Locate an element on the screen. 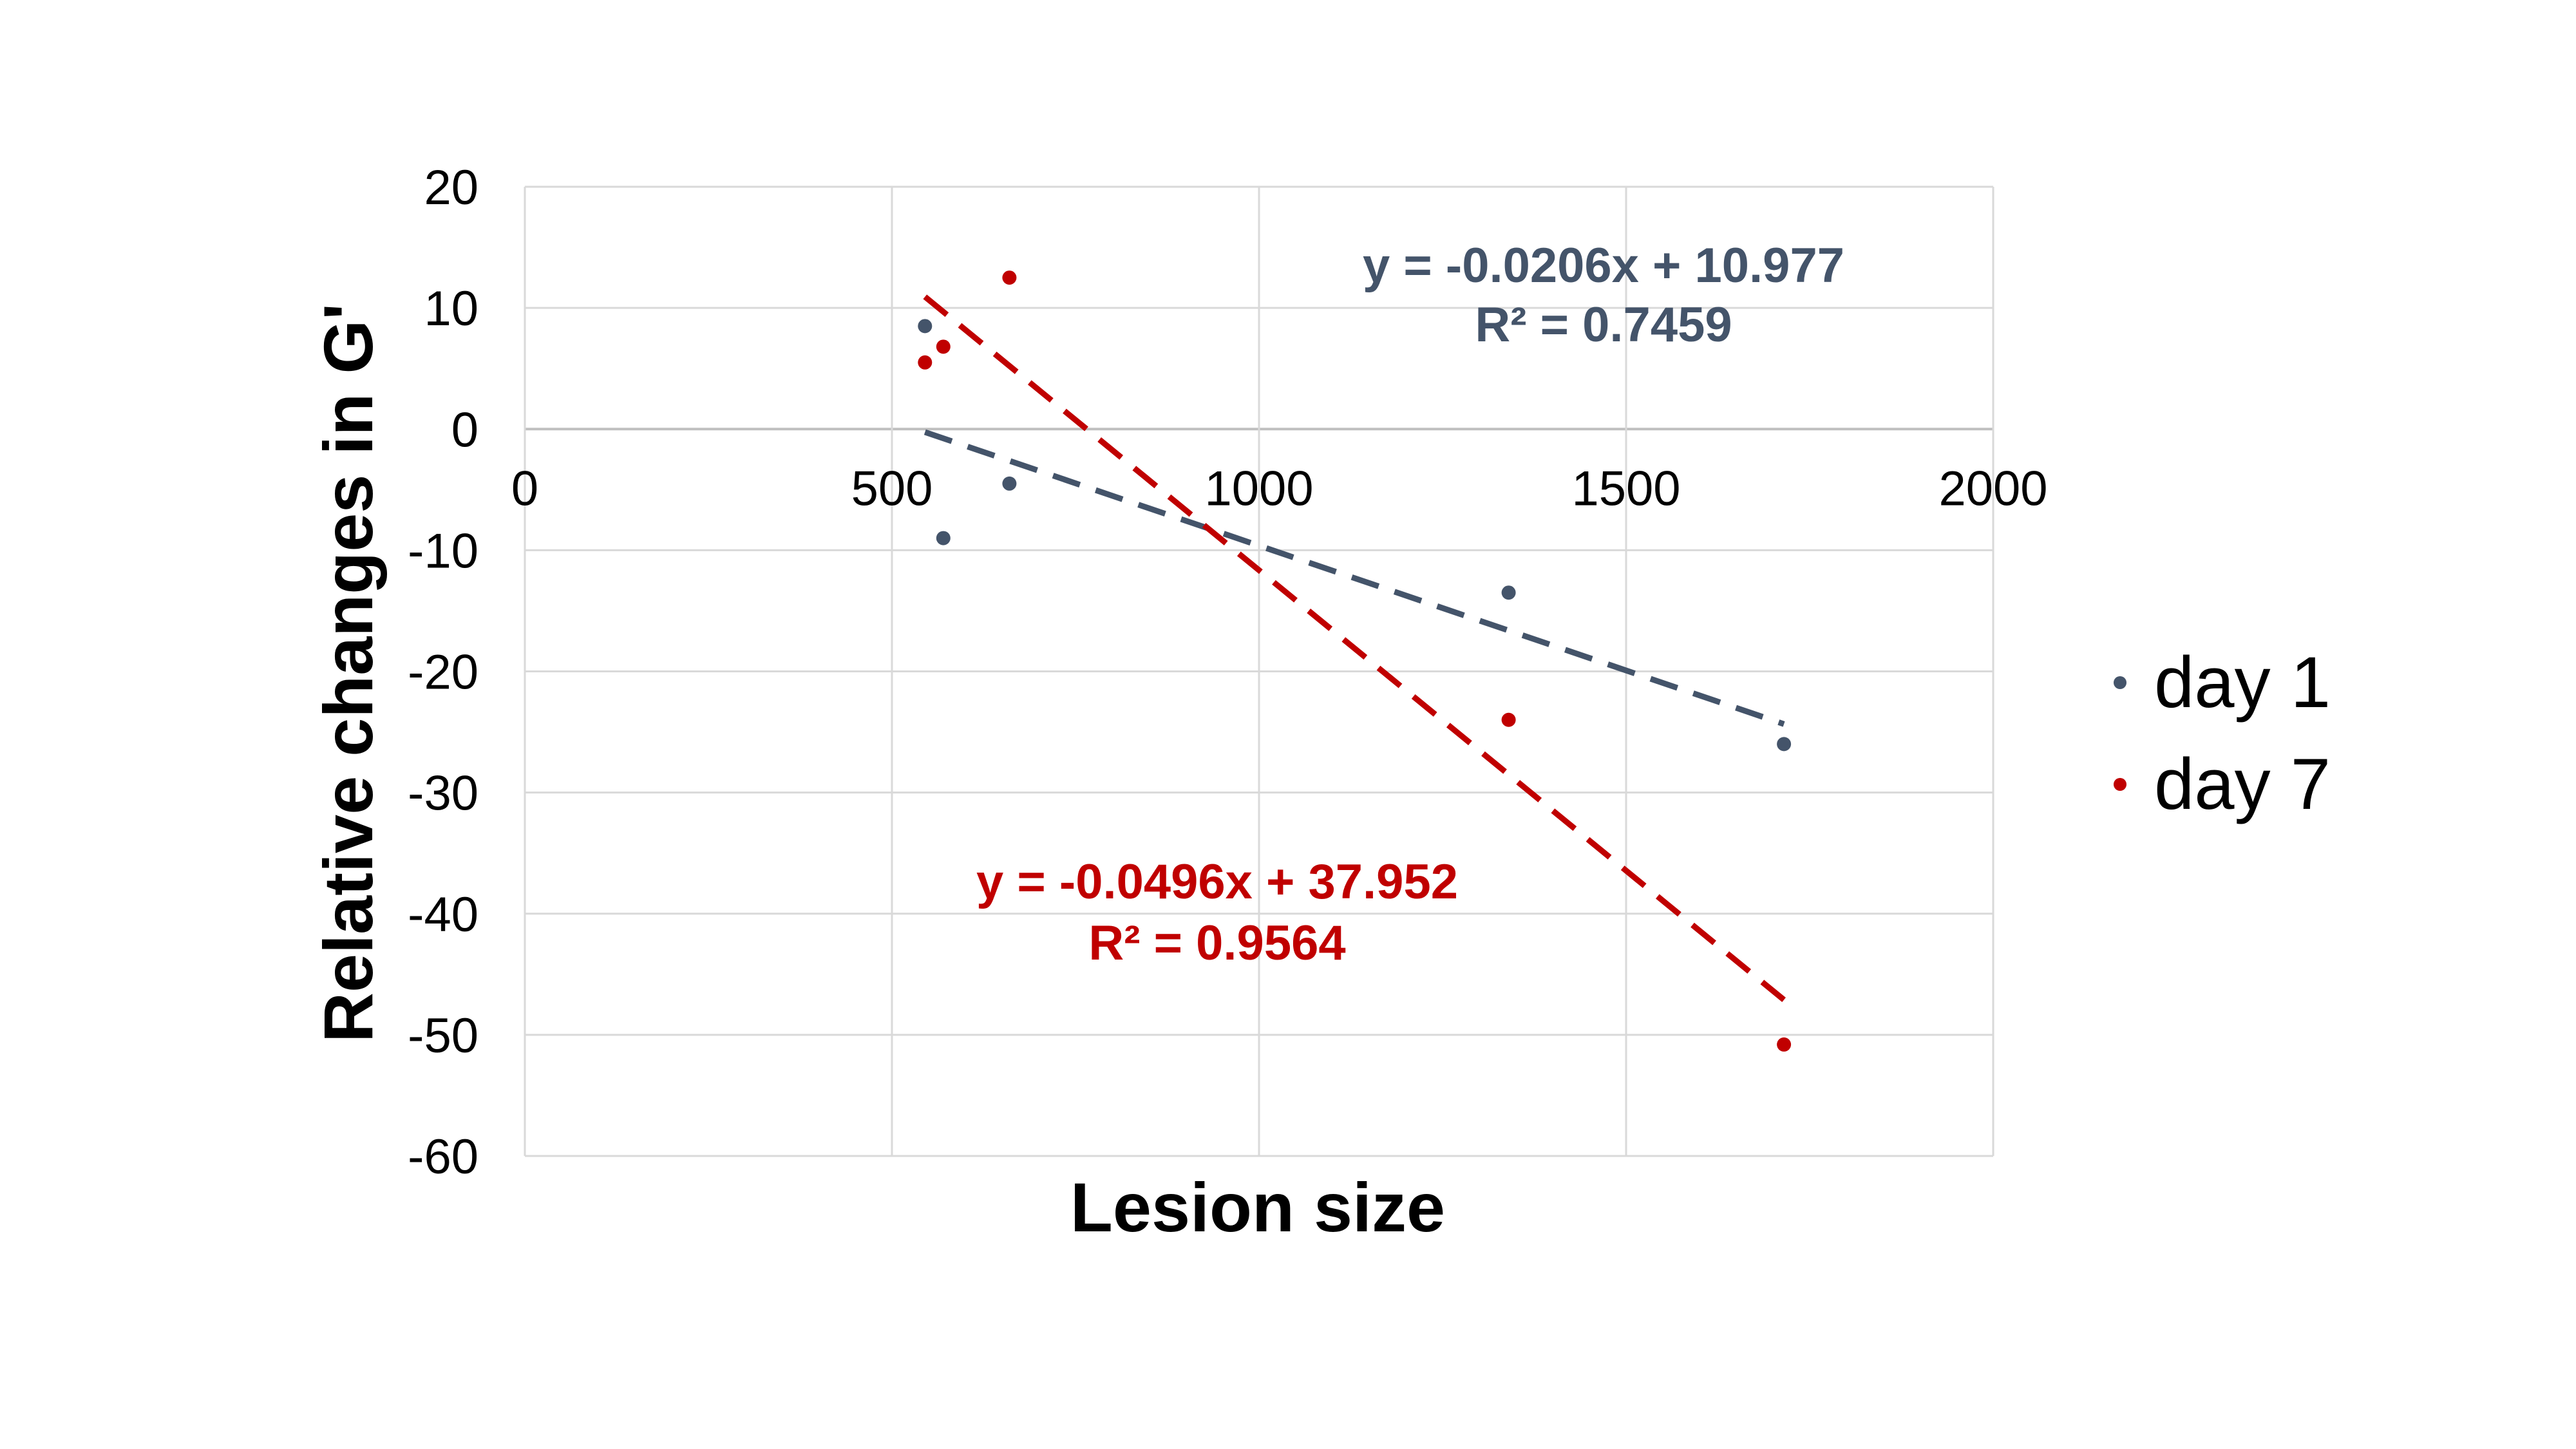  y-tick-label: -30 is located at coordinates (443, 793).